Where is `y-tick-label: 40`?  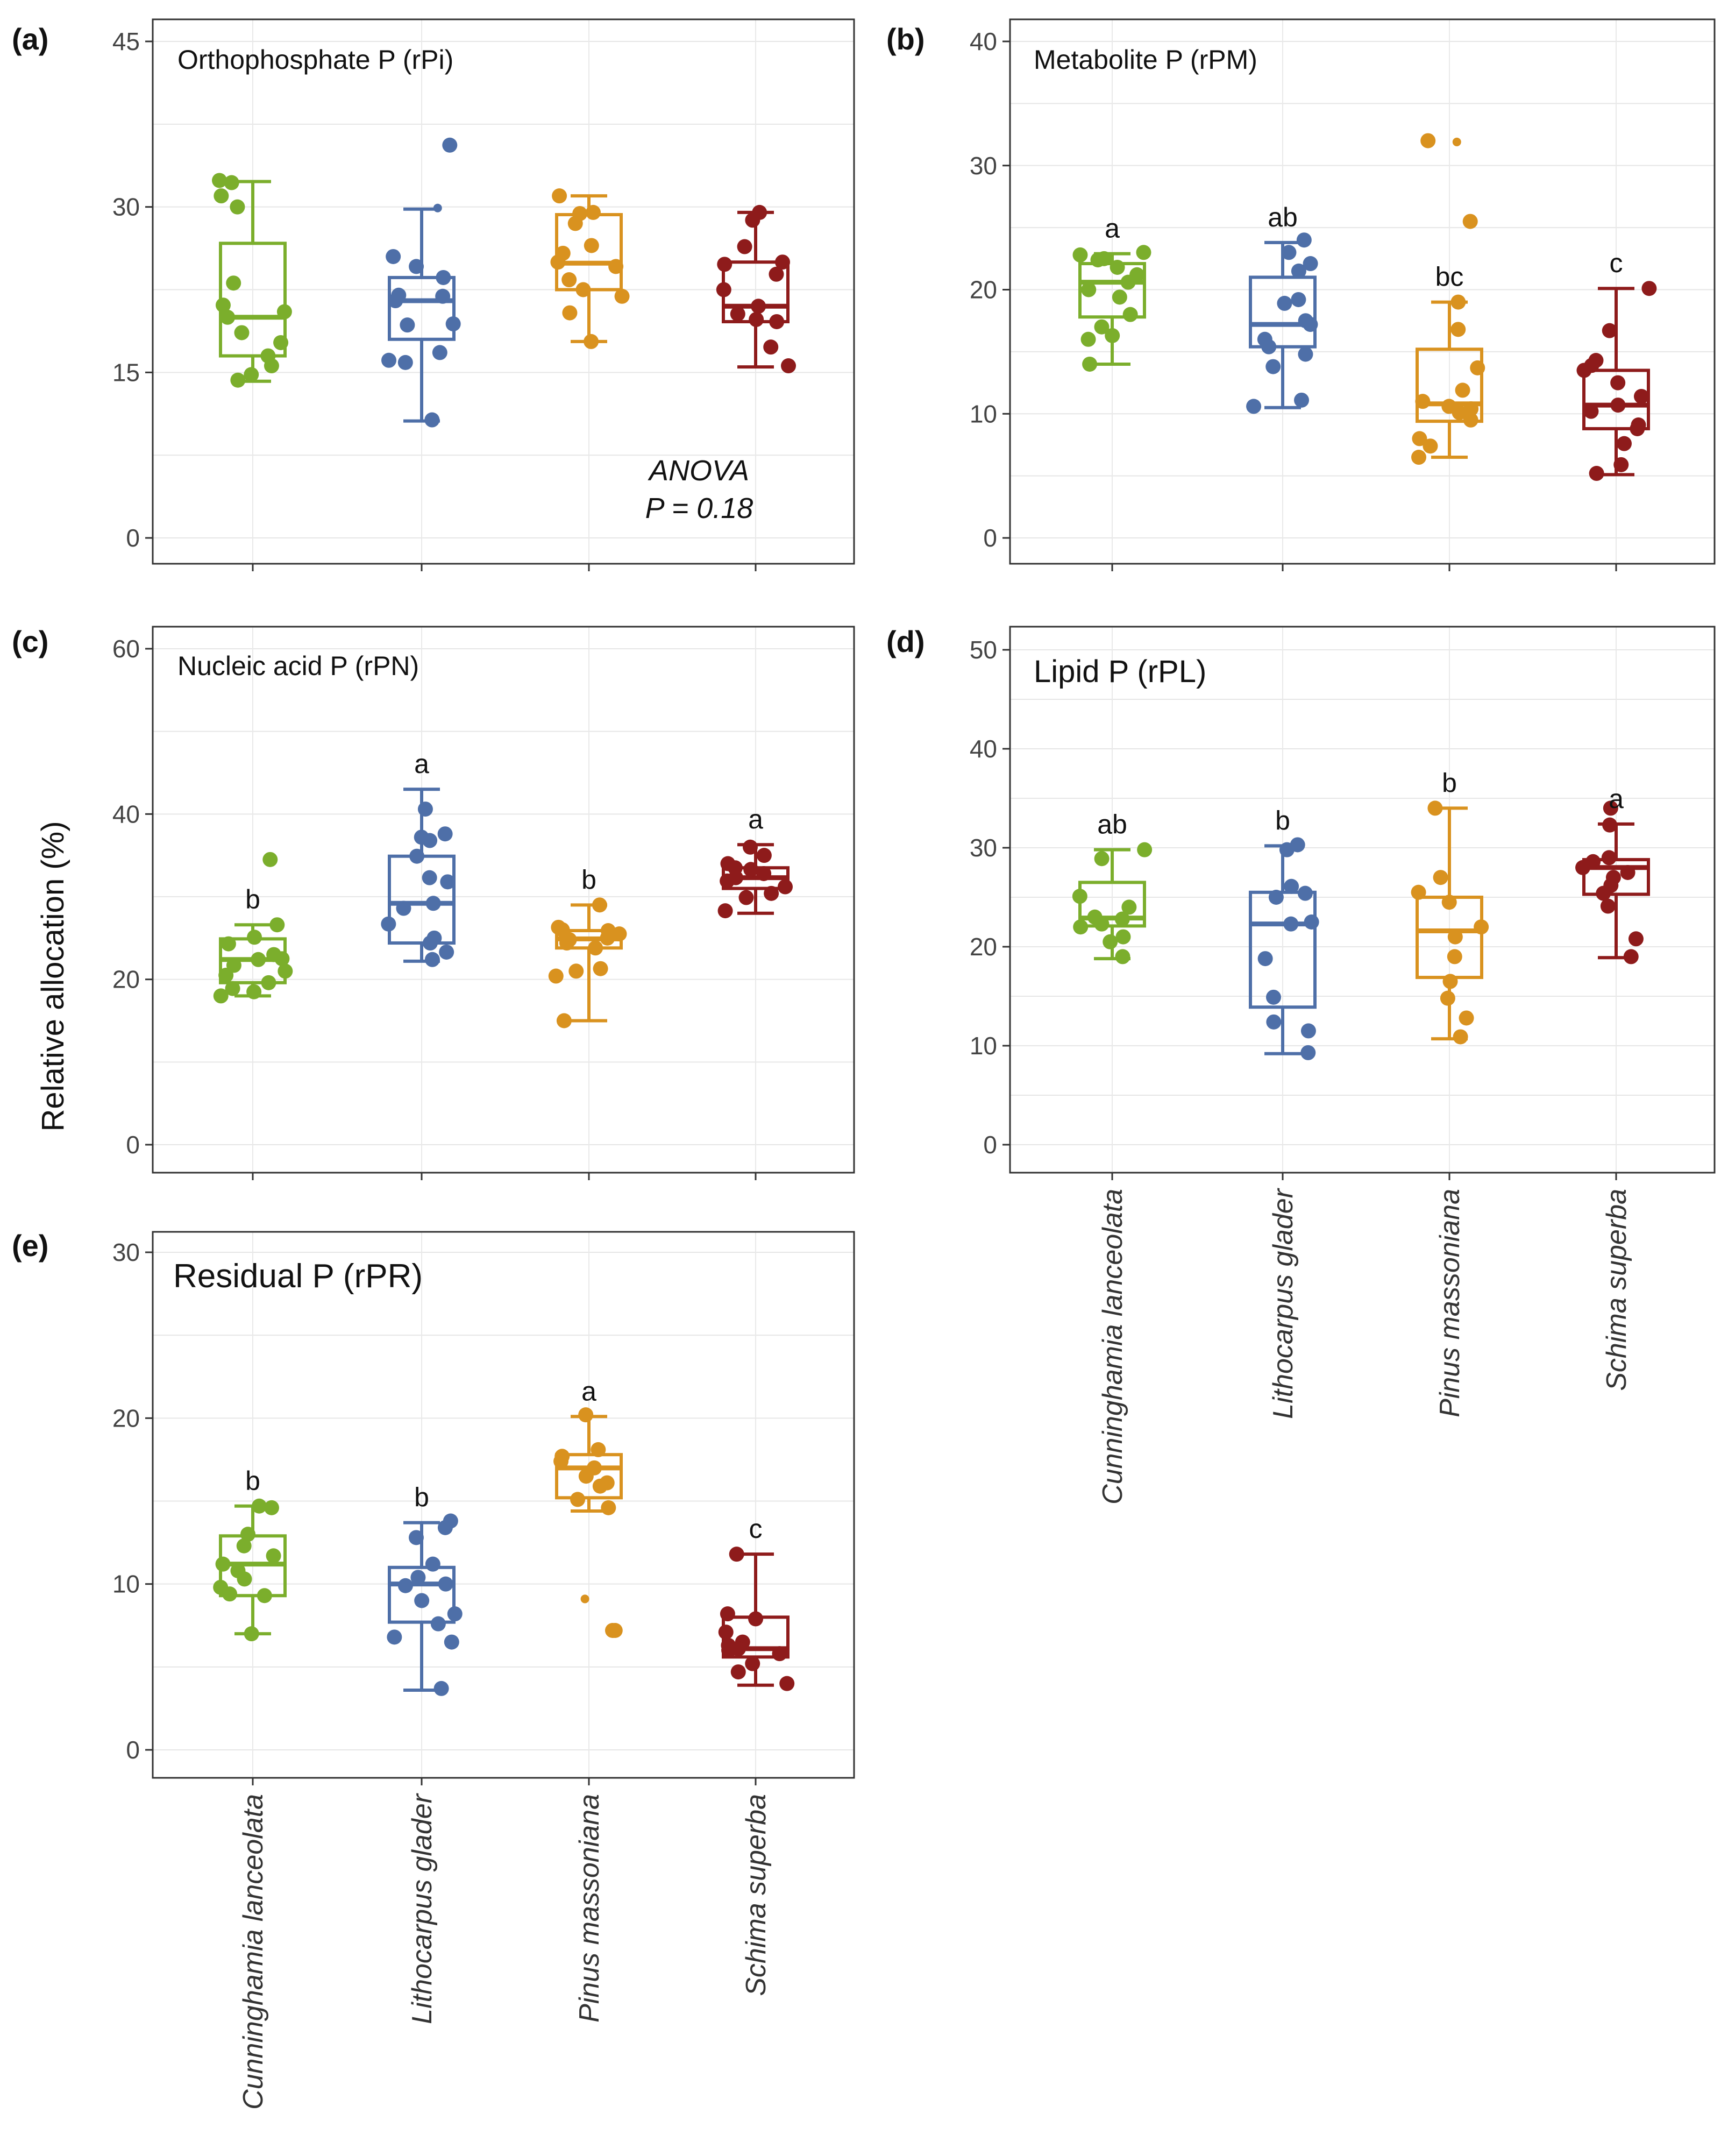 y-tick-label: 40 is located at coordinates (983, 749).